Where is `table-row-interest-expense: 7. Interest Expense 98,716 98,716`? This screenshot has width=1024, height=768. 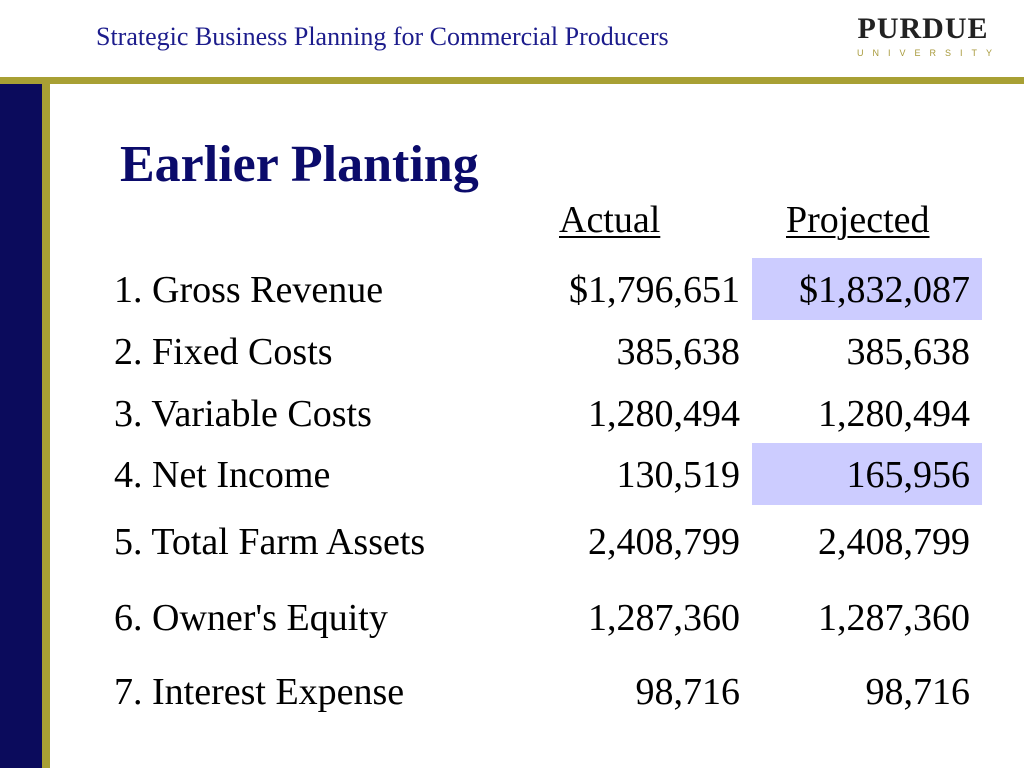
table-row-interest-expense: 7. Interest Expense 98,716 98,716 is located at coordinates (512, 691).